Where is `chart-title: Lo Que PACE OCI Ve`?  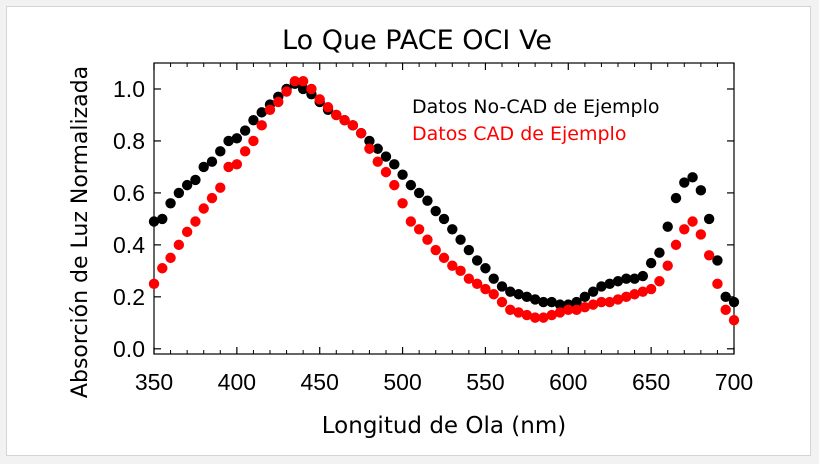
chart-title: Lo Que PACE OCI Ve is located at coordinates (417, 40).